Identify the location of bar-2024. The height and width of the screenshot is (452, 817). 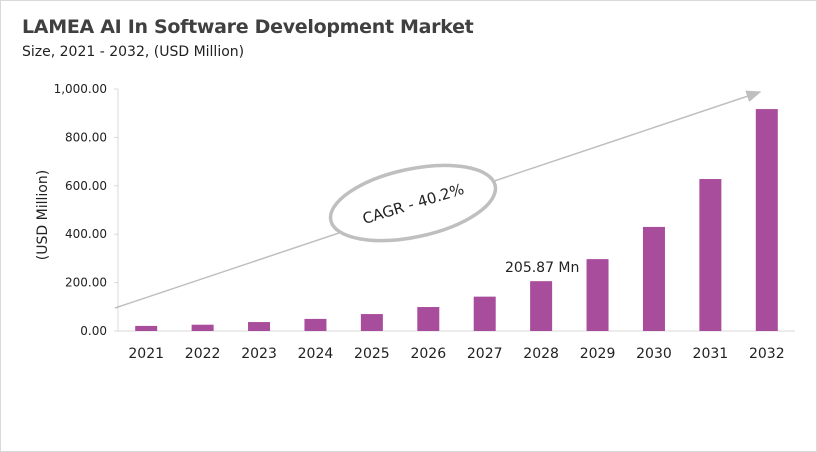
(315, 324).